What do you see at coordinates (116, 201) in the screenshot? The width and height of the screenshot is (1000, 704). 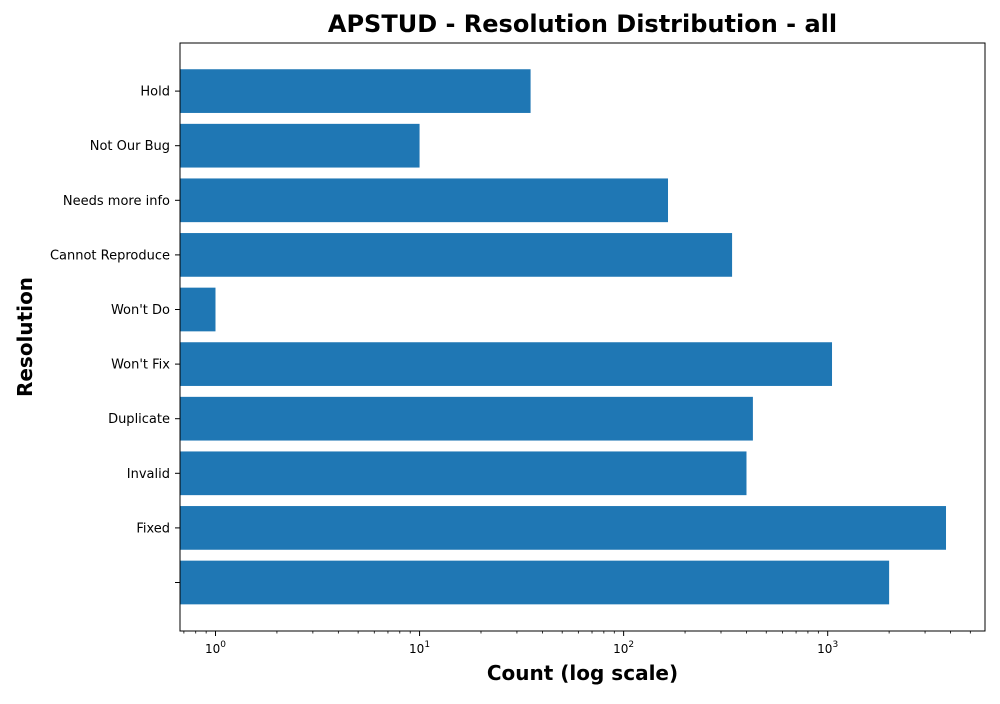 I see `y-tick-label: Needs more info` at bounding box center [116, 201].